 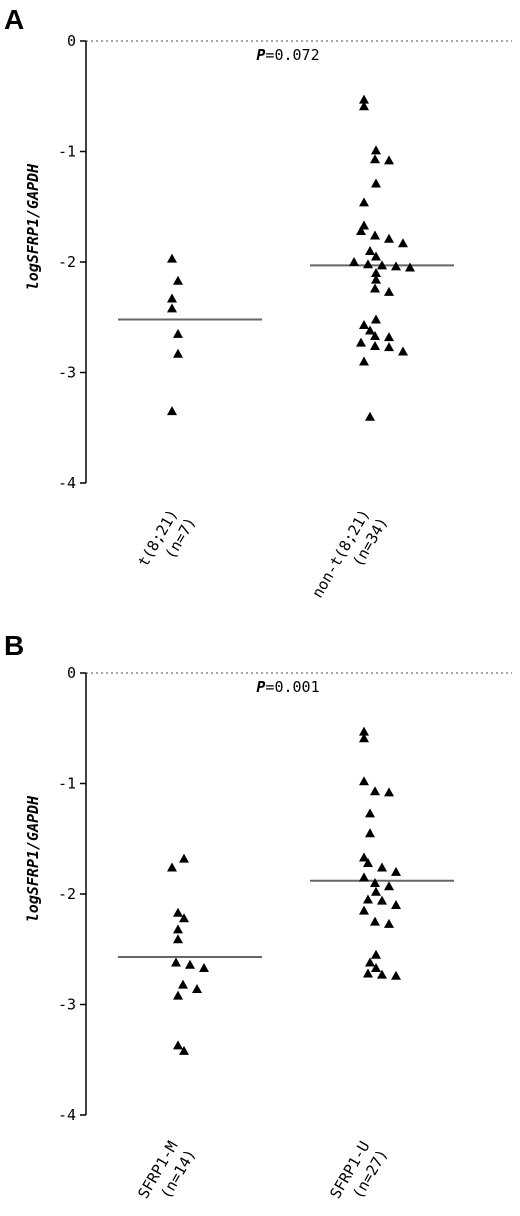 What do you see at coordinates (287, 55) in the screenshot?
I see `p-value-annotation: P=0.072` at bounding box center [287, 55].